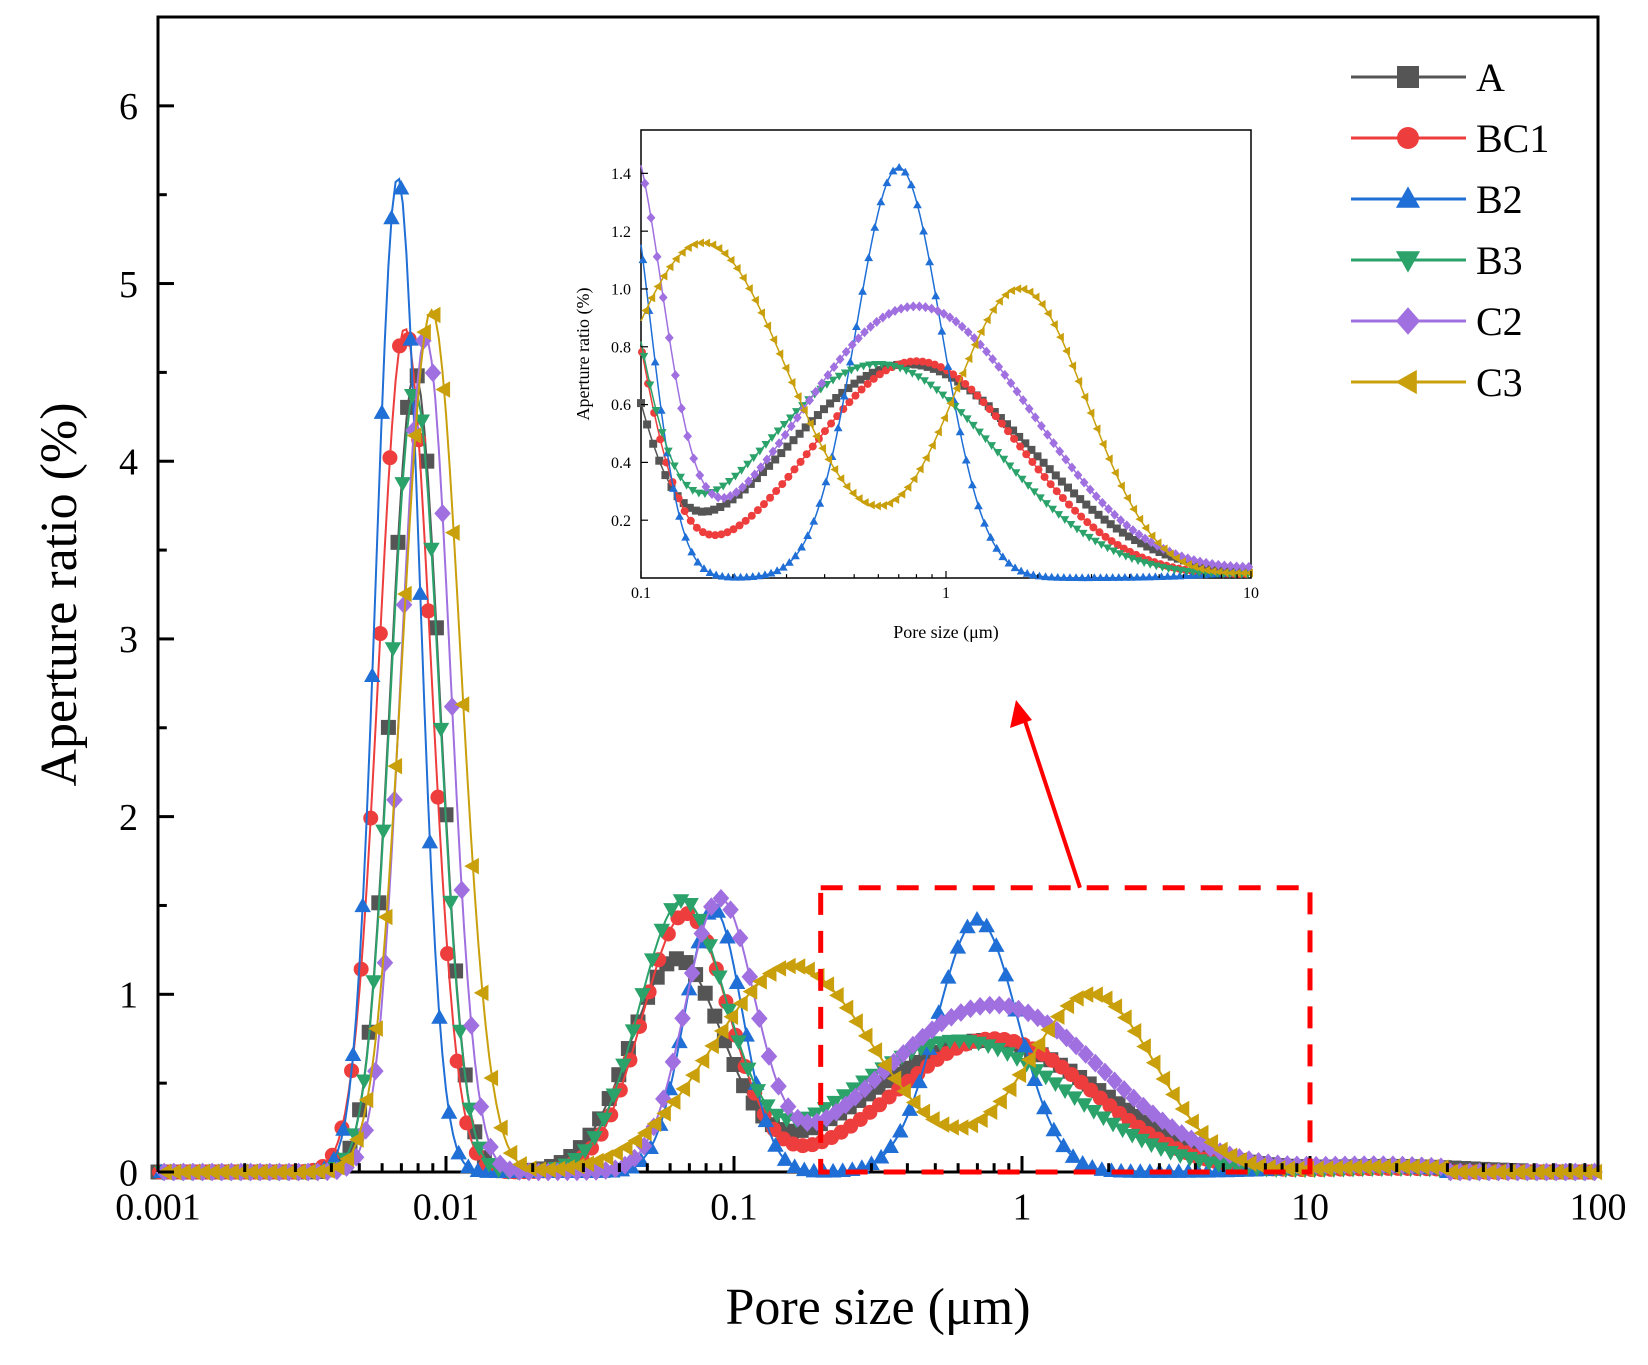 This screenshot has width=1648, height=1365. Describe the element at coordinates (1437, 321) in the screenshot. I see `legend-item-c2: C2` at that location.